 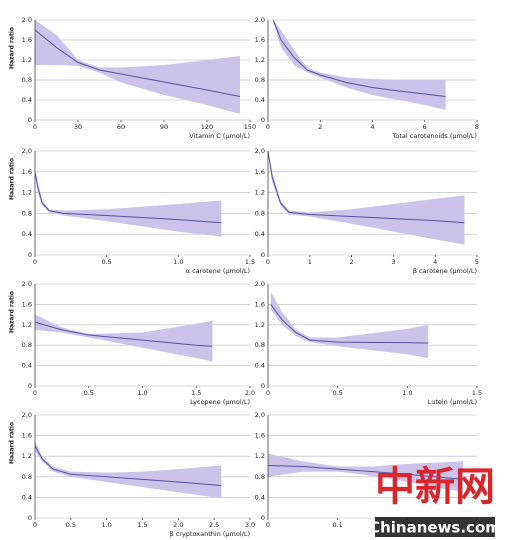 I want to click on x-tick-label: 90, so click(x=164, y=127).